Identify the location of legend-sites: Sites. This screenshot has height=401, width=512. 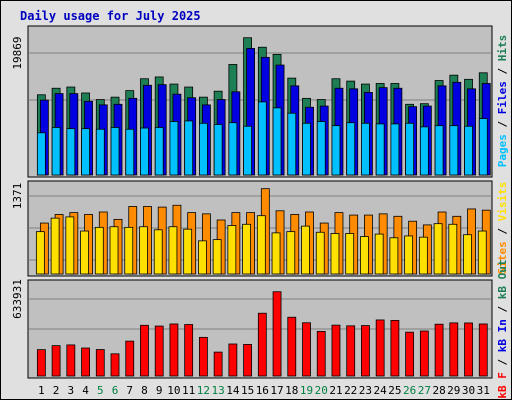
(502, 257).